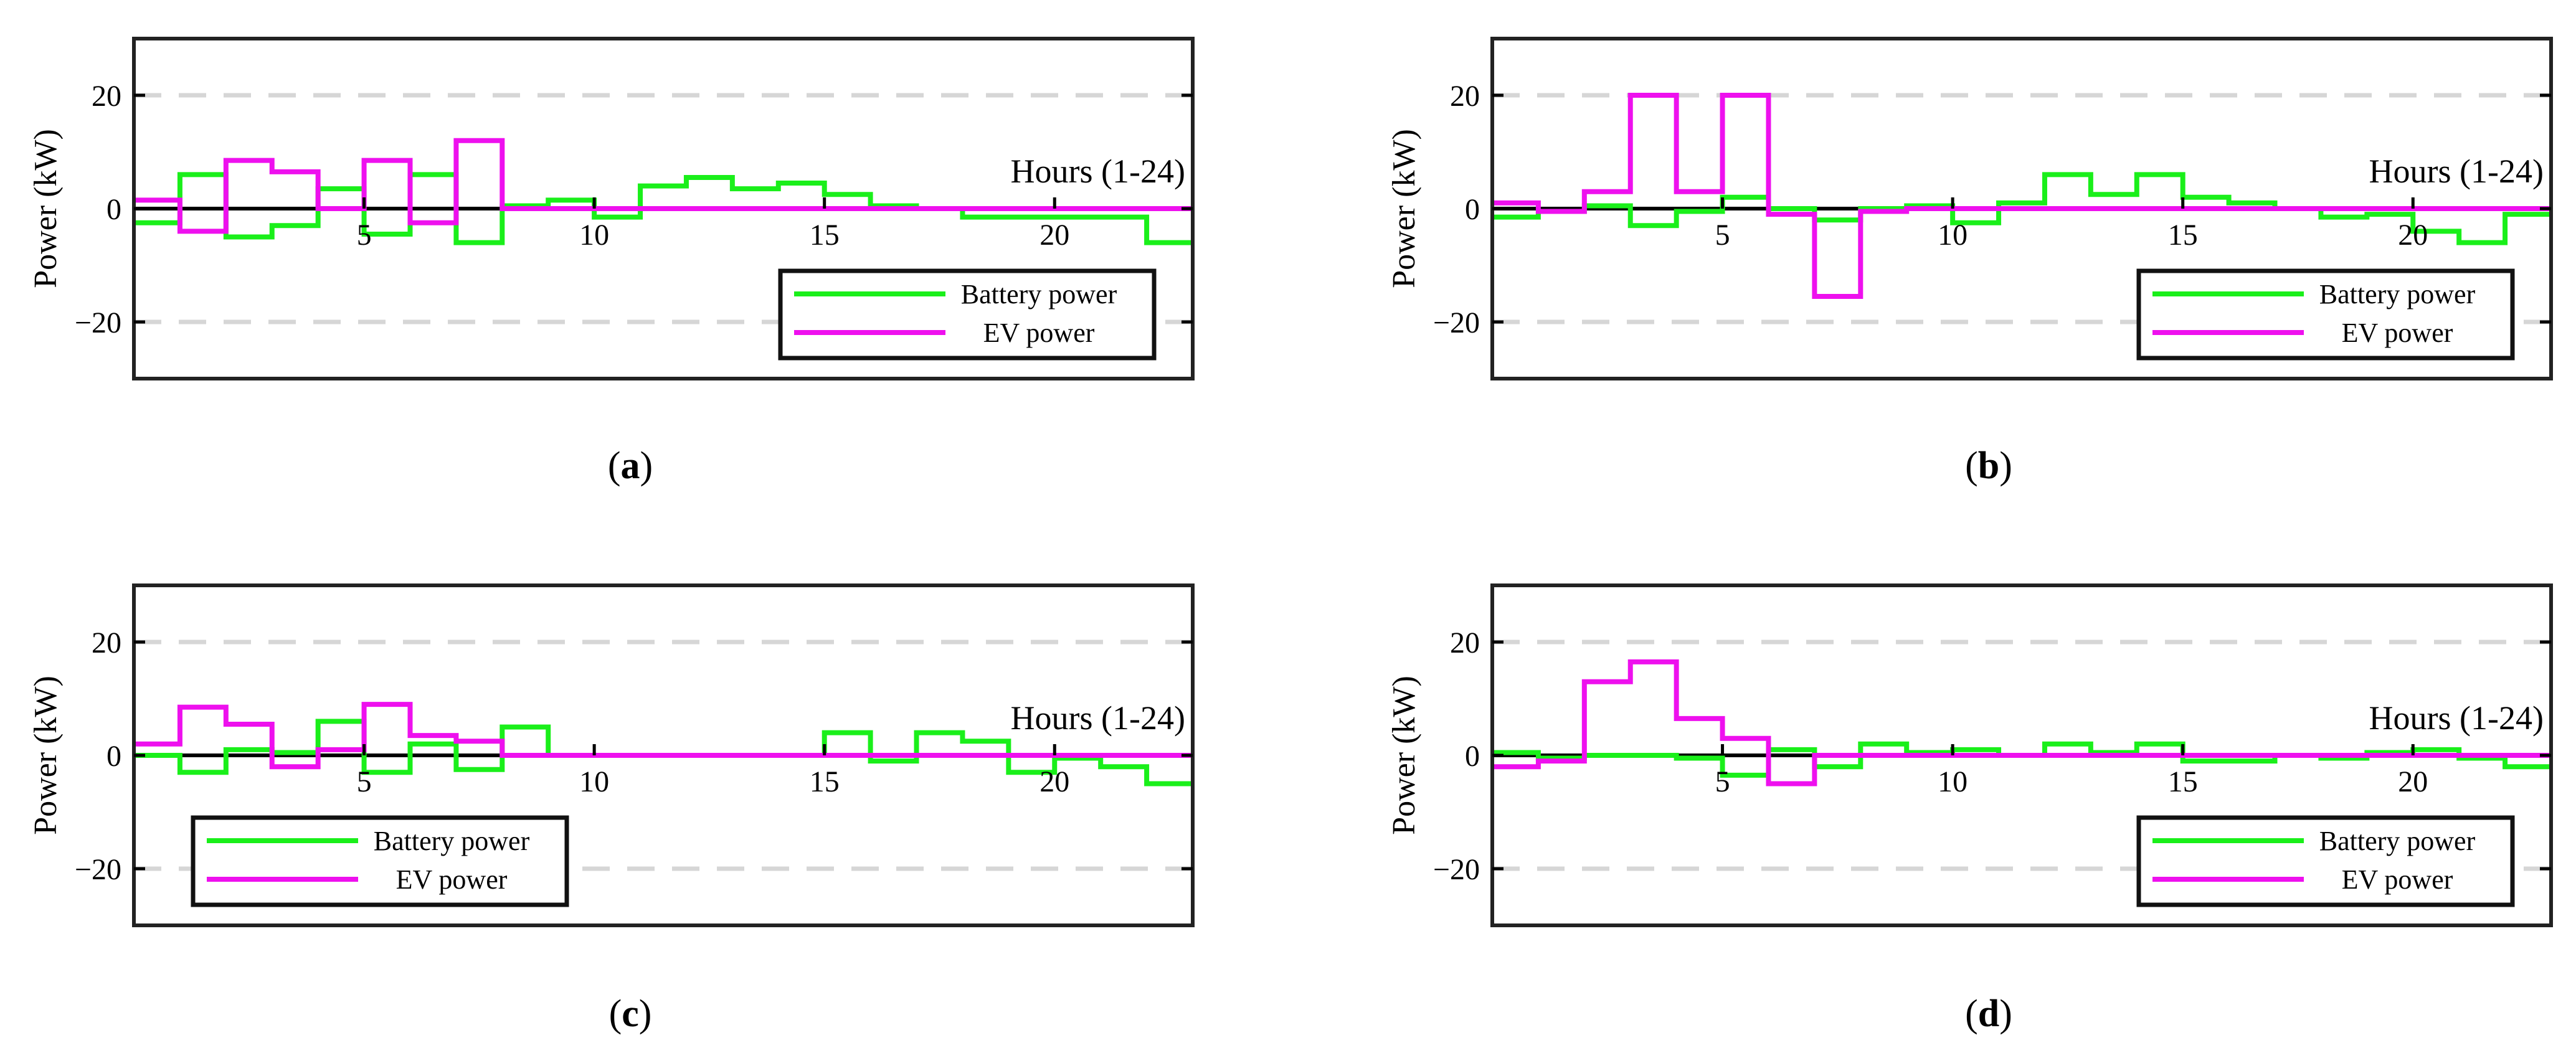  I want to click on panel-caption: (b), so click(1989, 466).